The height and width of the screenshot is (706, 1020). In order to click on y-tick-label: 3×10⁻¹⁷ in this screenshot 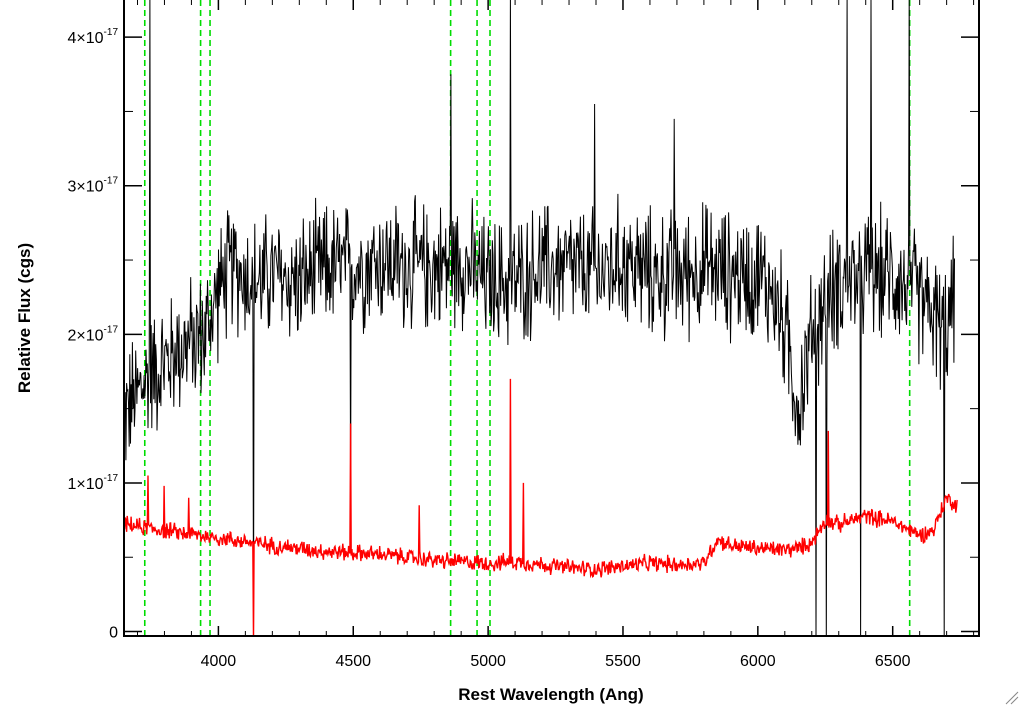, I will do `click(93, 186)`.